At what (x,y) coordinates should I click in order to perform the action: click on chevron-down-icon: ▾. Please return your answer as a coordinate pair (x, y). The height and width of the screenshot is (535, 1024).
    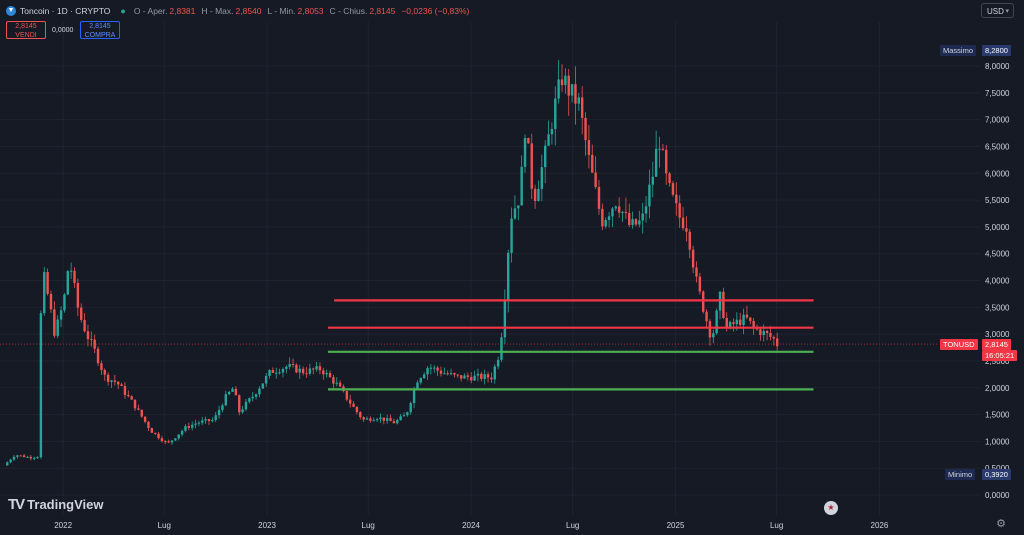
    Looking at the image, I should click on (1007, 11).